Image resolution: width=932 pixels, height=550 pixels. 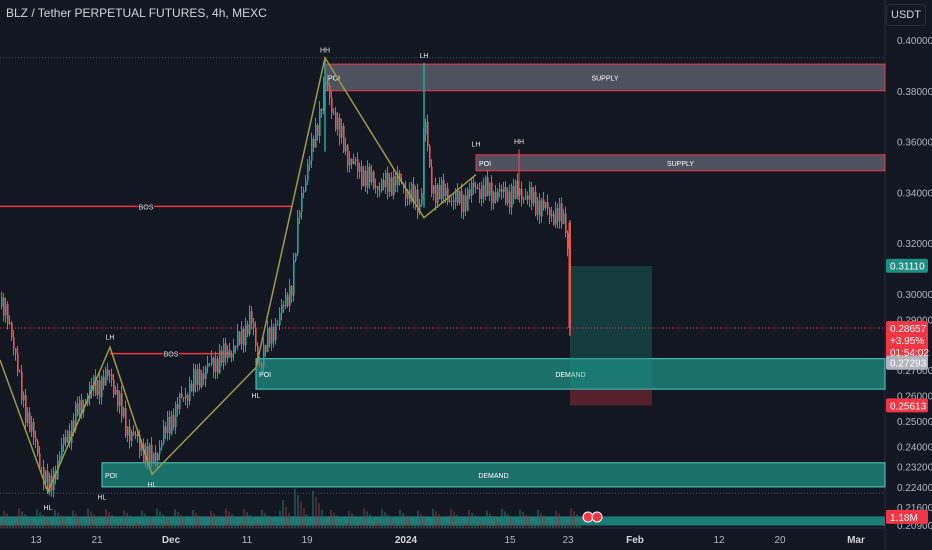 What do you see at coordinates (914, 468) in the screenshot?
I see `price-tick: 0.23200` at bounding box center [914, 468].